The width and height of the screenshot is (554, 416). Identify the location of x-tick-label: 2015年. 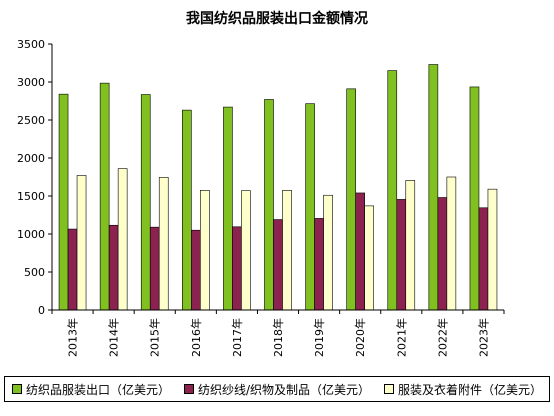
(155, 337).